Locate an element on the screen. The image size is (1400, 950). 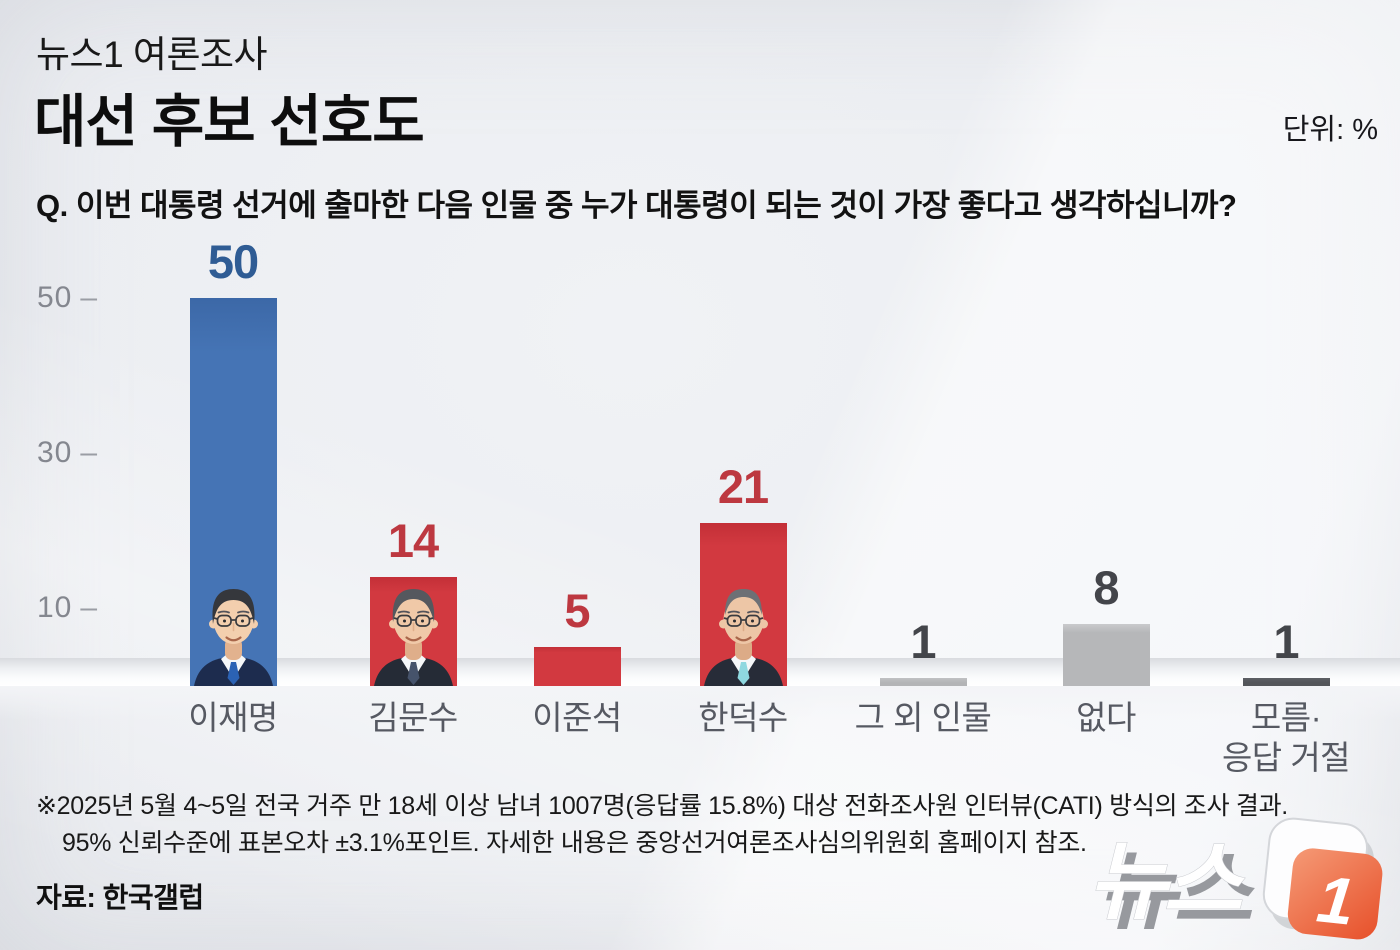
bar-value-label: 8 is located at coordinates (1106, 587).